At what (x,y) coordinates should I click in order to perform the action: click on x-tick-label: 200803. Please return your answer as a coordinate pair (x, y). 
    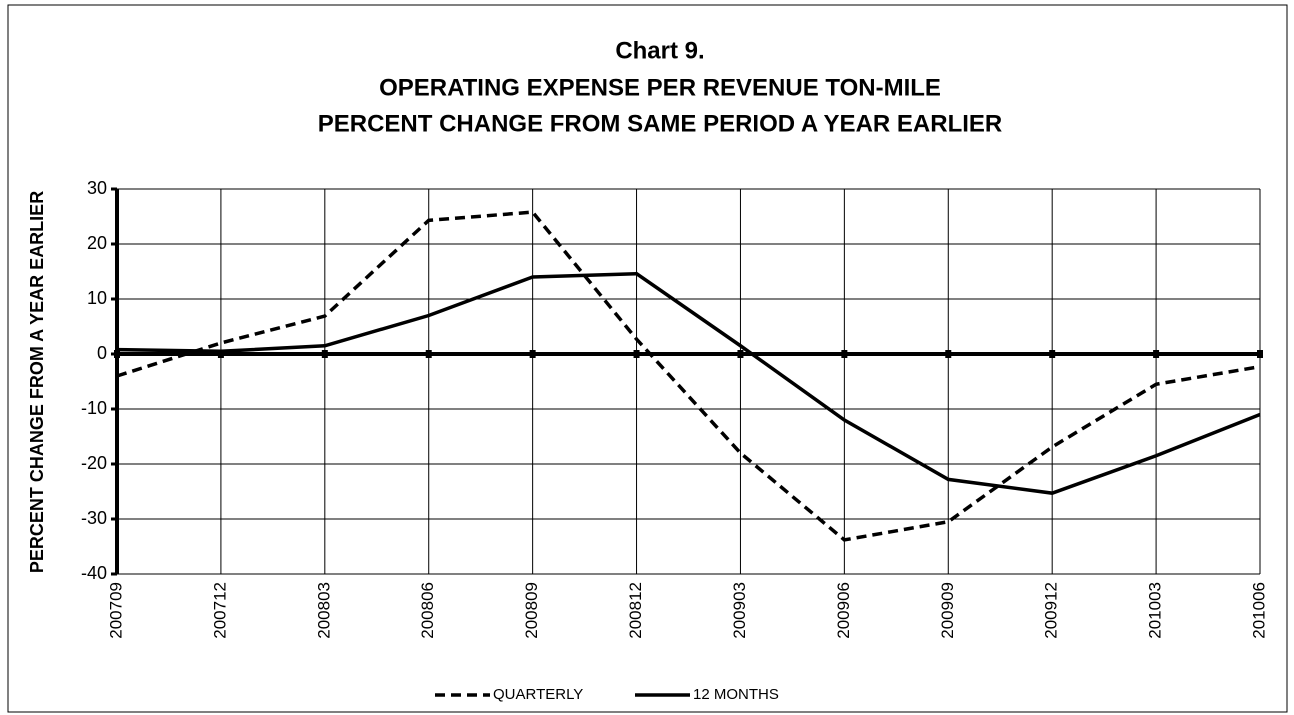
    Looking at the image, I should click on (323, 610).